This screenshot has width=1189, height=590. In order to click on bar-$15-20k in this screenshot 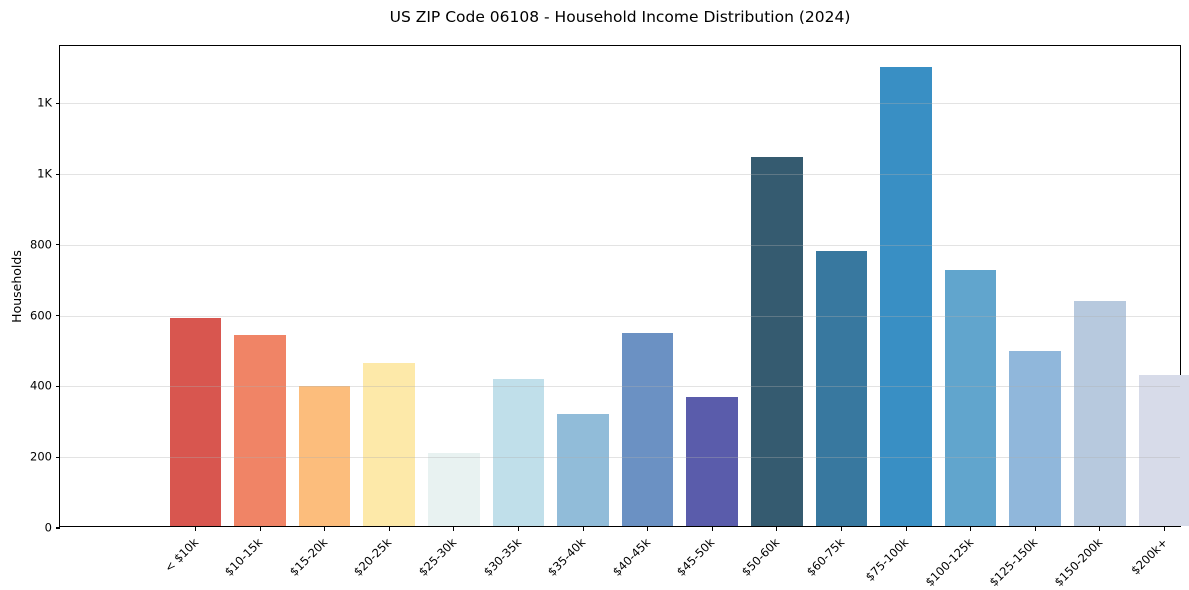, I will do `click(324, 455)`.